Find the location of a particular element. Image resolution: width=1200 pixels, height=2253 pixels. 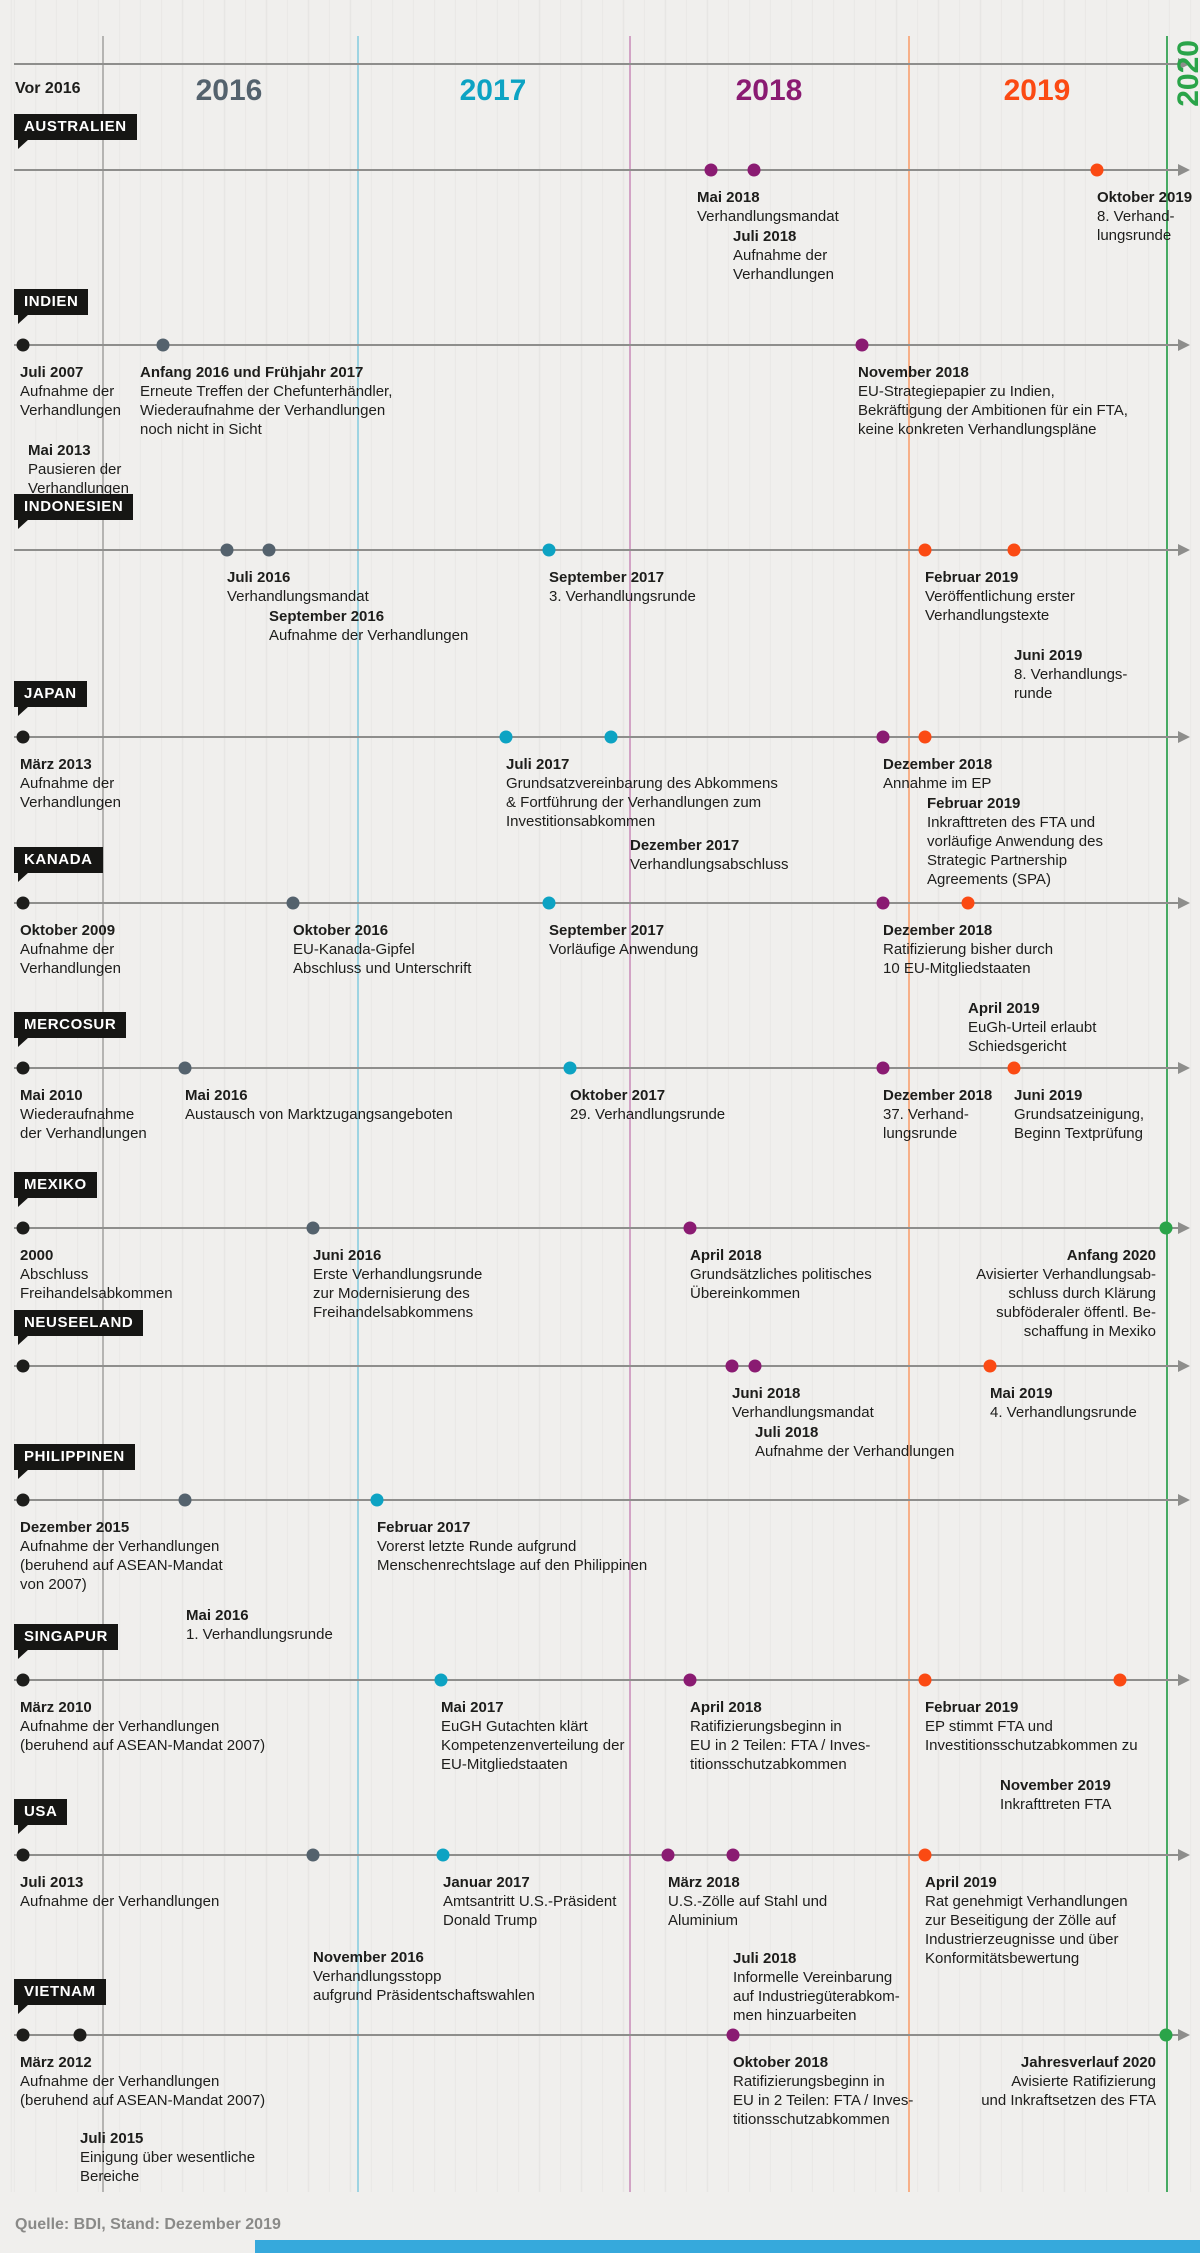

event-date: Juli 2018 is located at coordinates (787, 1432).